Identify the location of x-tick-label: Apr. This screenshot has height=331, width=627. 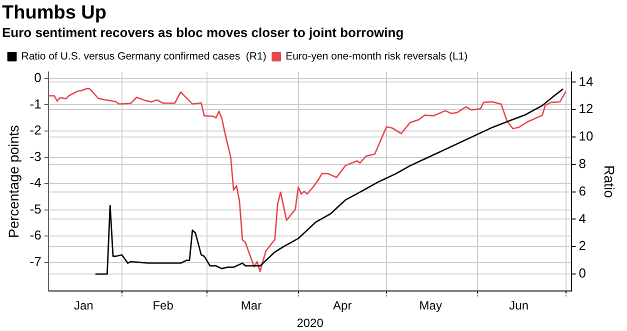
(342, 305).